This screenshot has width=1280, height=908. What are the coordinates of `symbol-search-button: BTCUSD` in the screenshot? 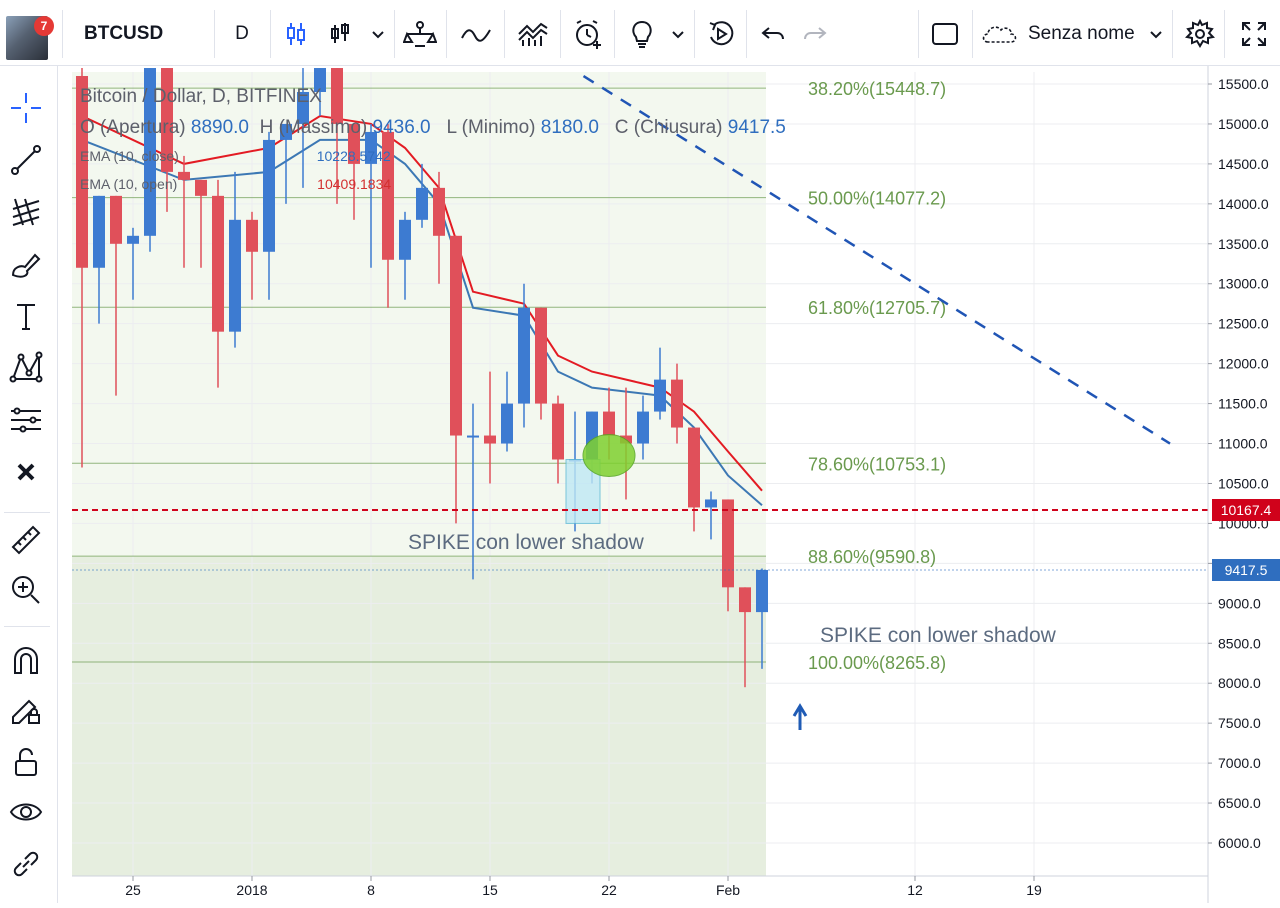 It's located at (142, 34).